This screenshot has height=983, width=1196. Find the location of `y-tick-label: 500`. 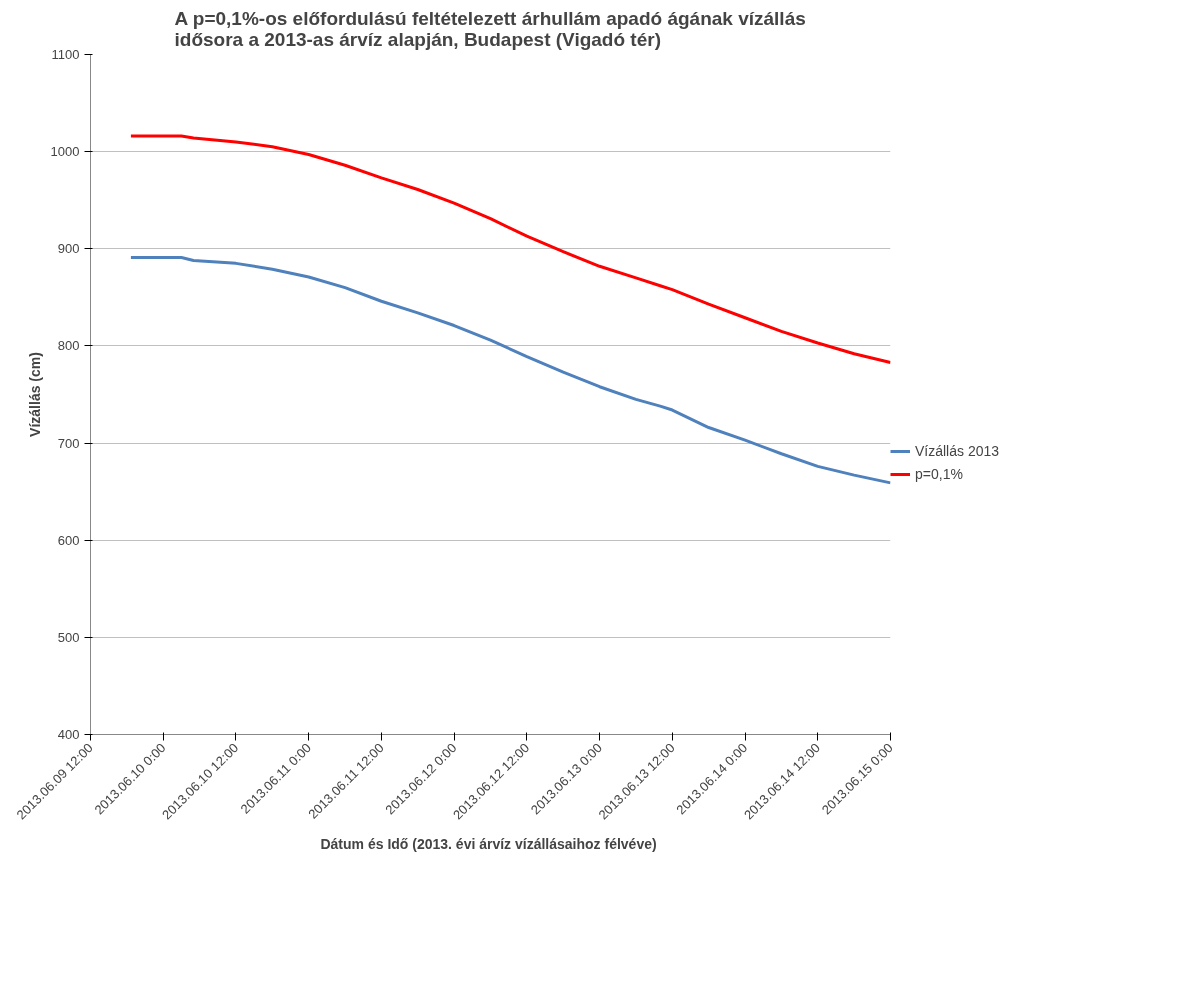

y-tick-label: 500 is located at coordinates (68, 637).